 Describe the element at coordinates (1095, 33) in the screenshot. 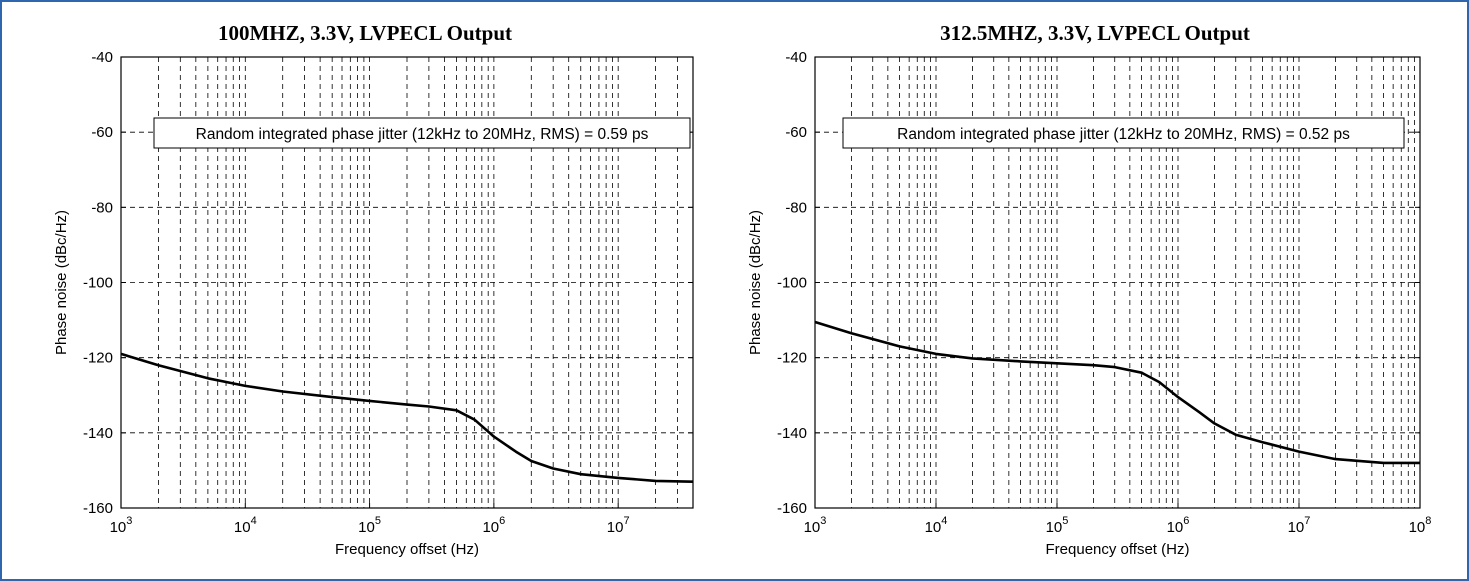

I see `chart-title: 312.5MHZ, 3.3V, LVPECL Output` at that location.